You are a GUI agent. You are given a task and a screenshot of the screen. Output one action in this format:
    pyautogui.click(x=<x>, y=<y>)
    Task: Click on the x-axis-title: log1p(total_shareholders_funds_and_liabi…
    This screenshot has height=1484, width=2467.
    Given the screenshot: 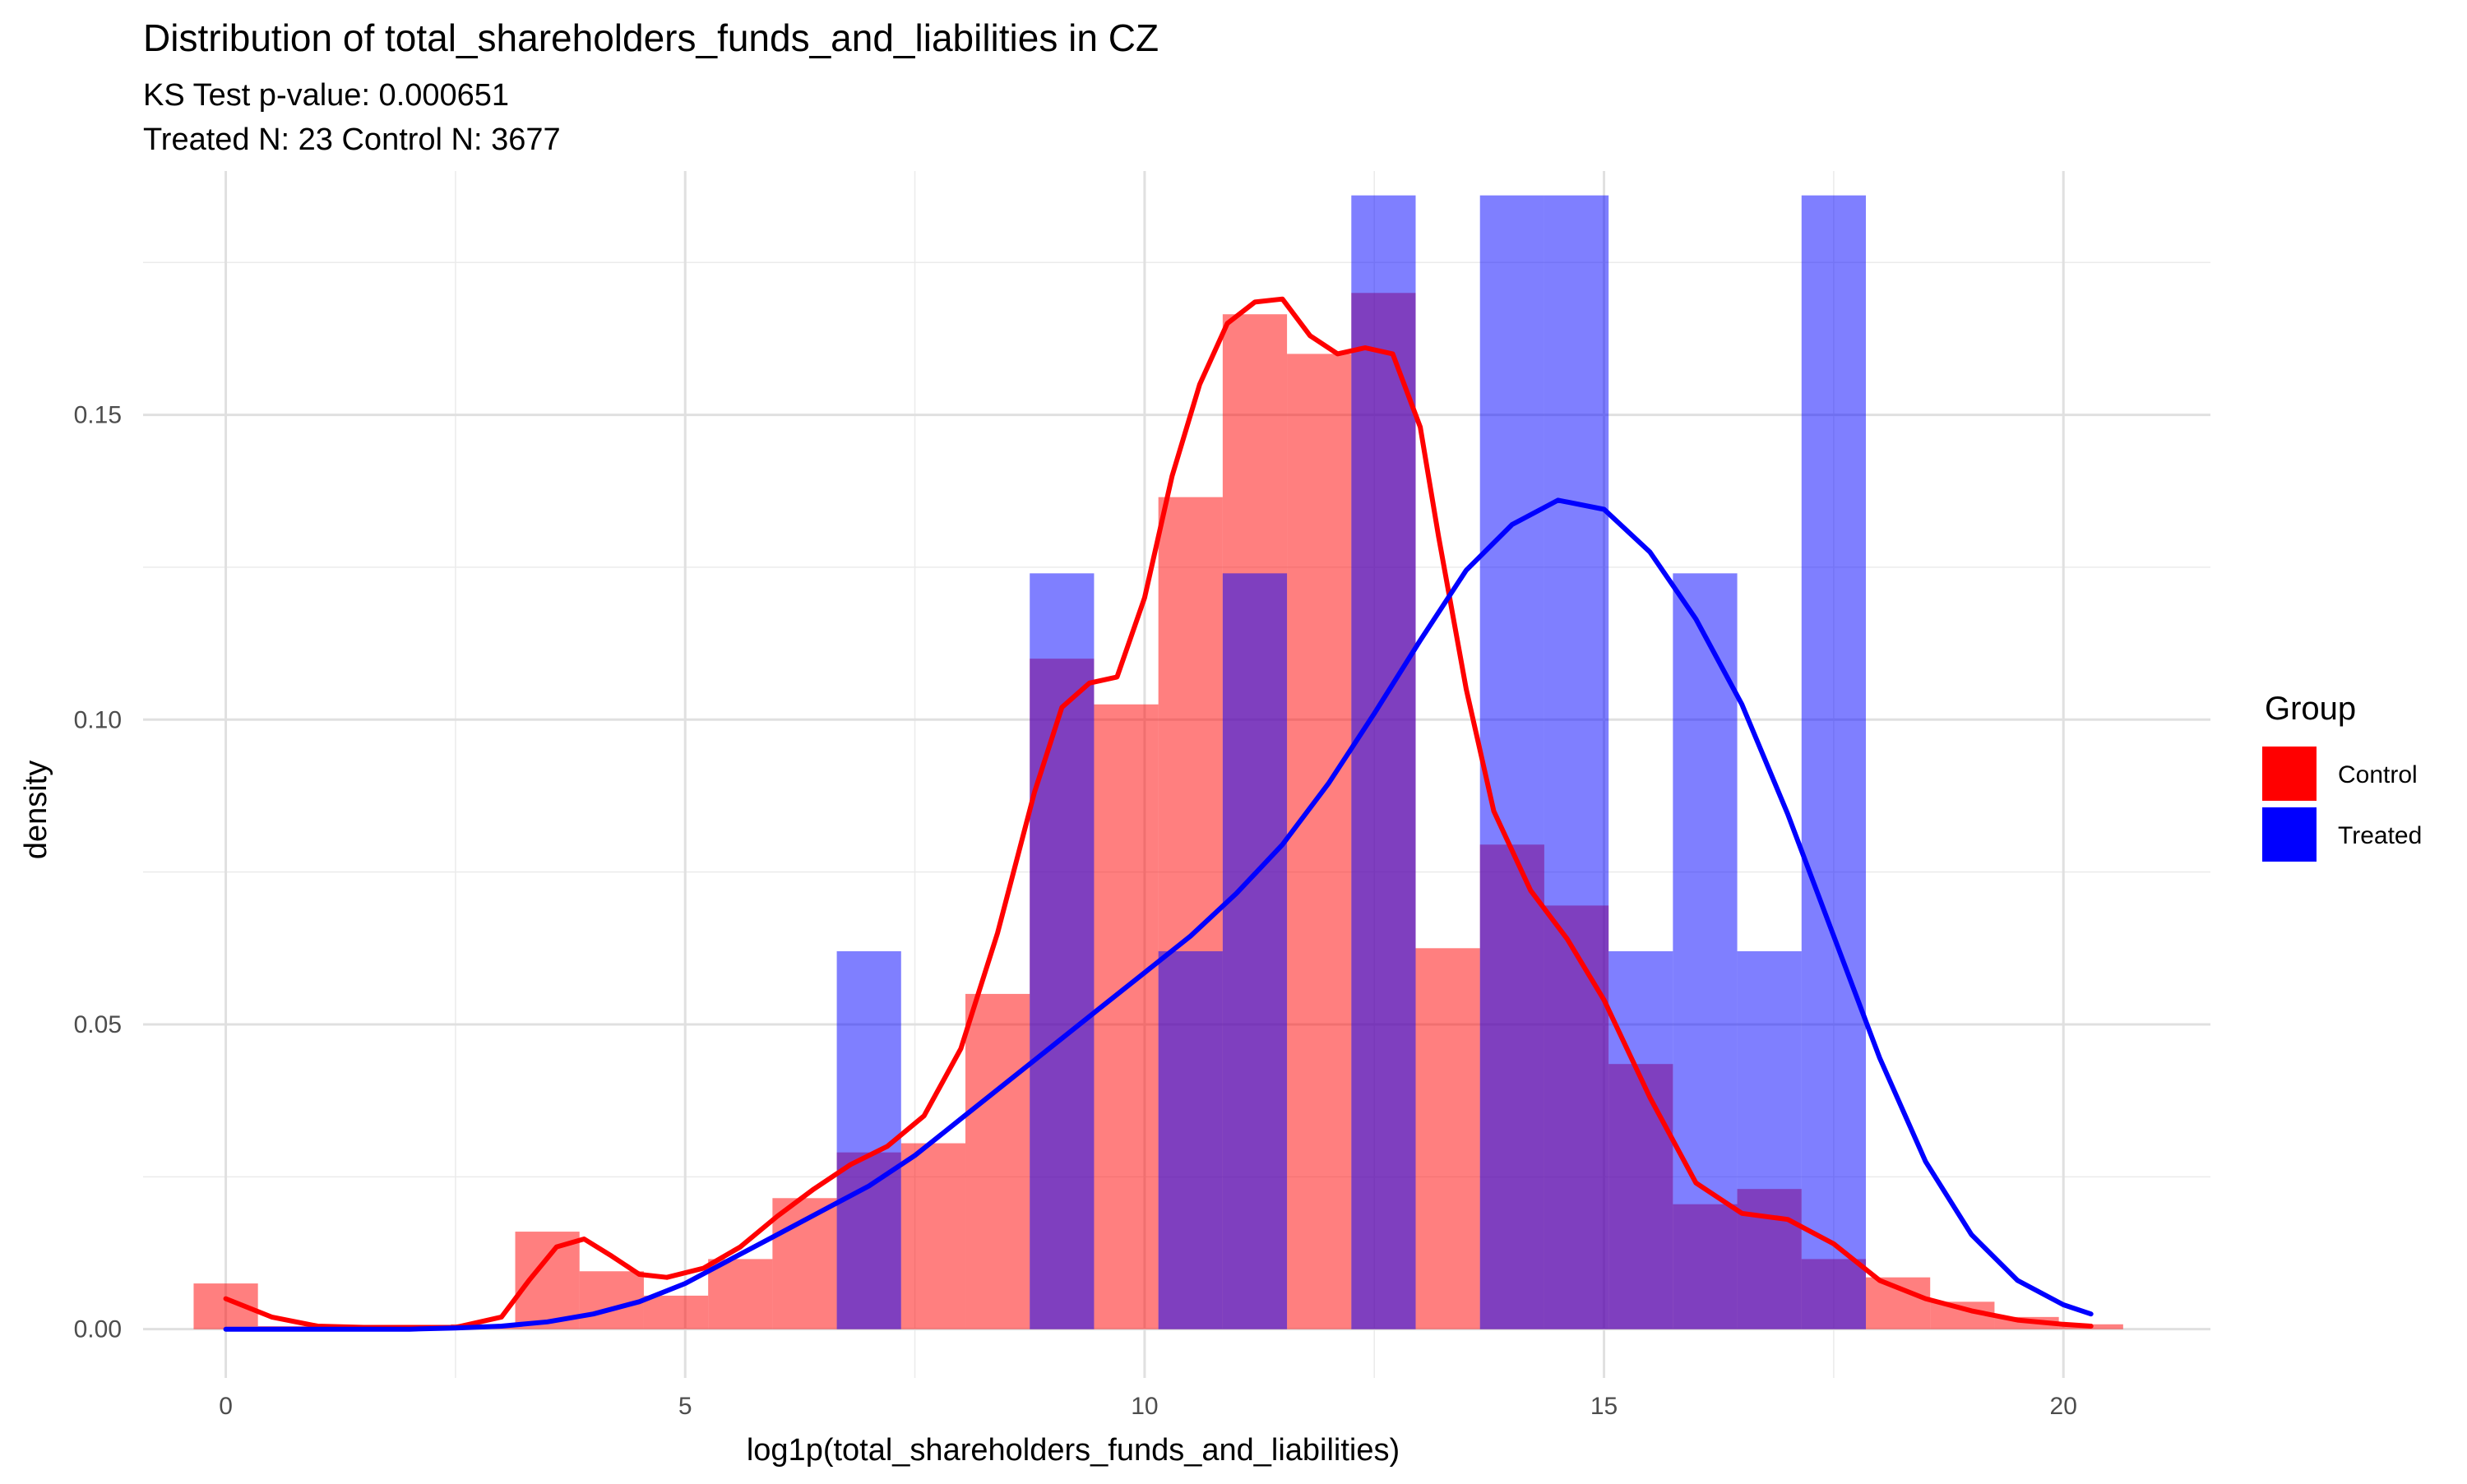 What is the action you would take?
    pyautogui.click(x=1073, y=1451)
    